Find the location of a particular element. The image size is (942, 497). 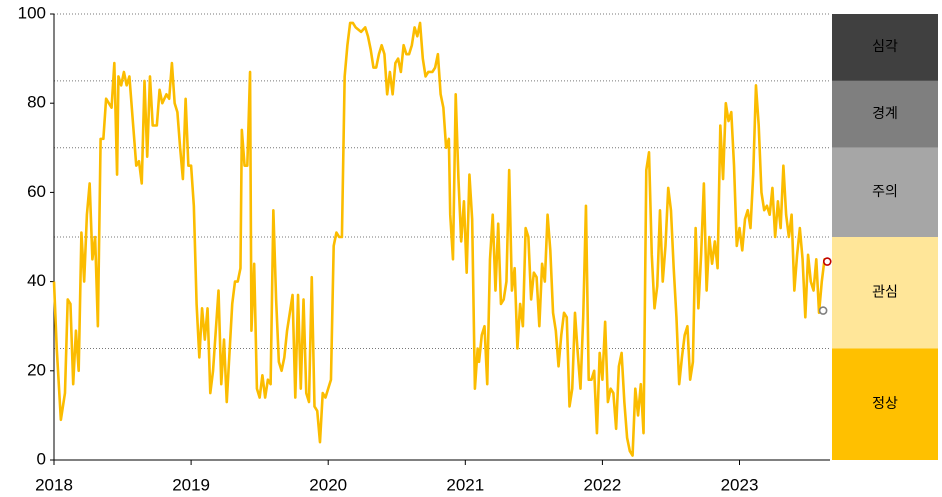

band-label: 경계 is located at coordinates (885, 113).